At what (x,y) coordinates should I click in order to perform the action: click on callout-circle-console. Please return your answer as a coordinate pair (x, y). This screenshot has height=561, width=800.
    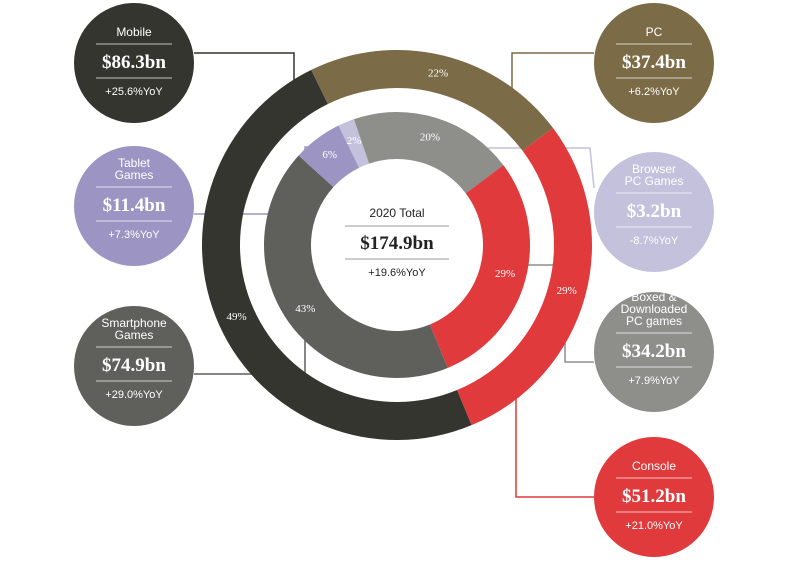
    Looking at the image, I should click on (654, 497).